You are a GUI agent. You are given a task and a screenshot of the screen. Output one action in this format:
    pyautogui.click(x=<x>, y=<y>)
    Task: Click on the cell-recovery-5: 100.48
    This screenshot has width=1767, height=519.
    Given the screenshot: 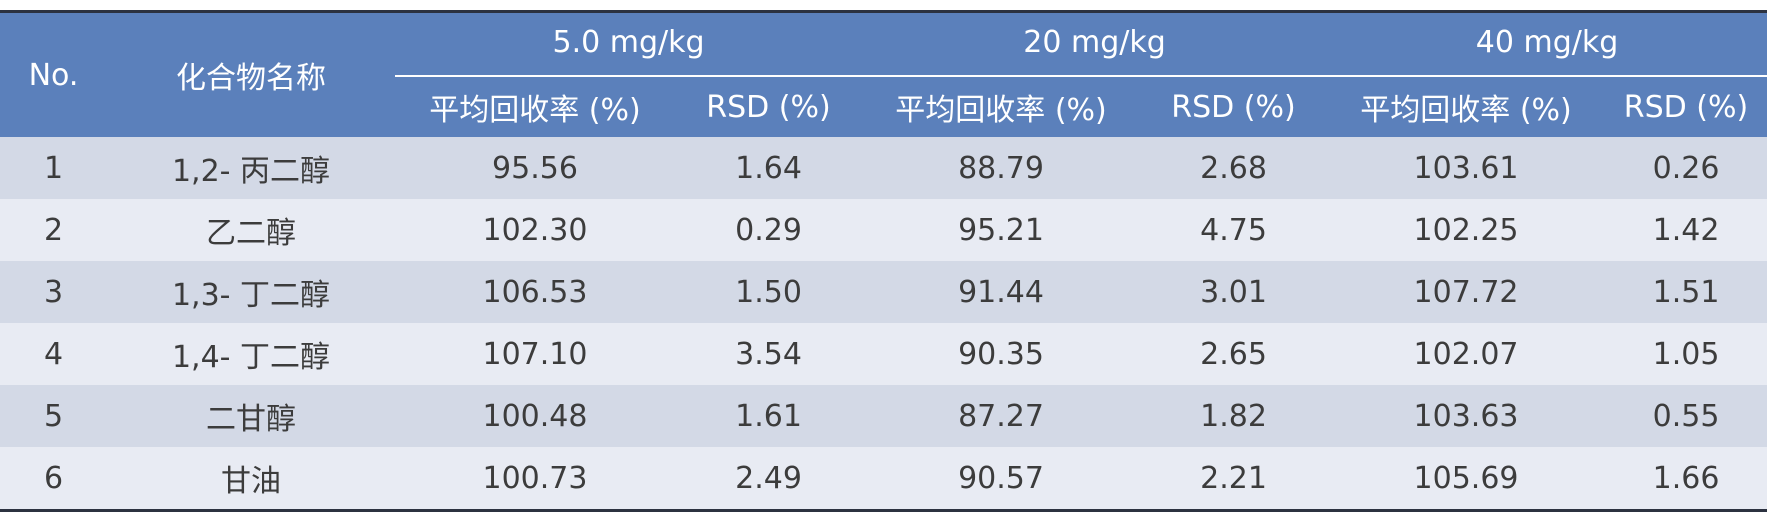 What is the action you would take?
    pyautogui.click(x=535, y=416)
    